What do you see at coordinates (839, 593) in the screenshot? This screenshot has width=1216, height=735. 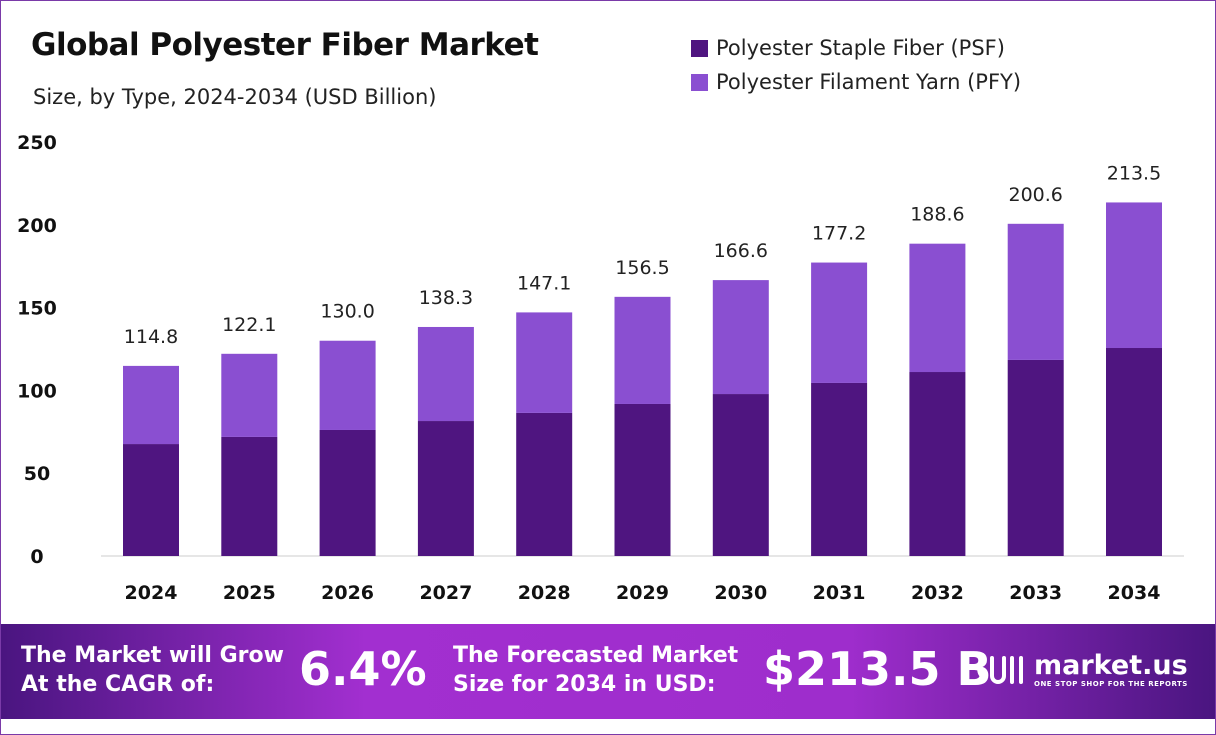 I see `x-tick-label: 2031` at bounding box center [839, 593].